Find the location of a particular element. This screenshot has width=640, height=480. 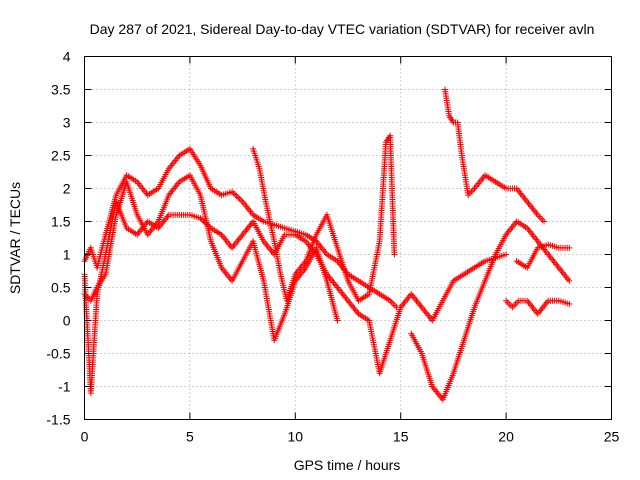

y-tick-label: 2 is located at coordinates (67, 189).